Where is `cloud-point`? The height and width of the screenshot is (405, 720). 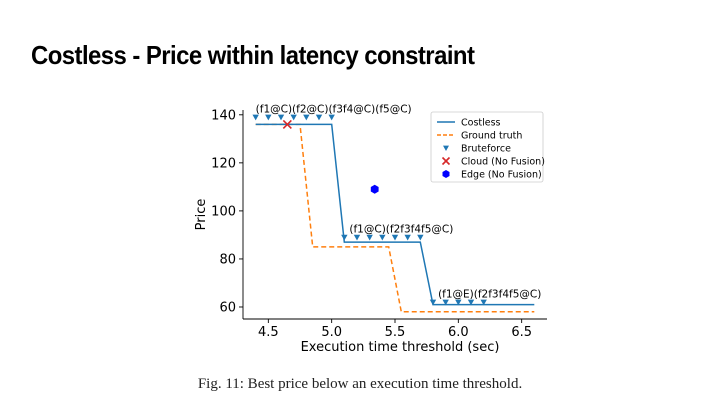 cloud-point is located at coordinates (287, 124).